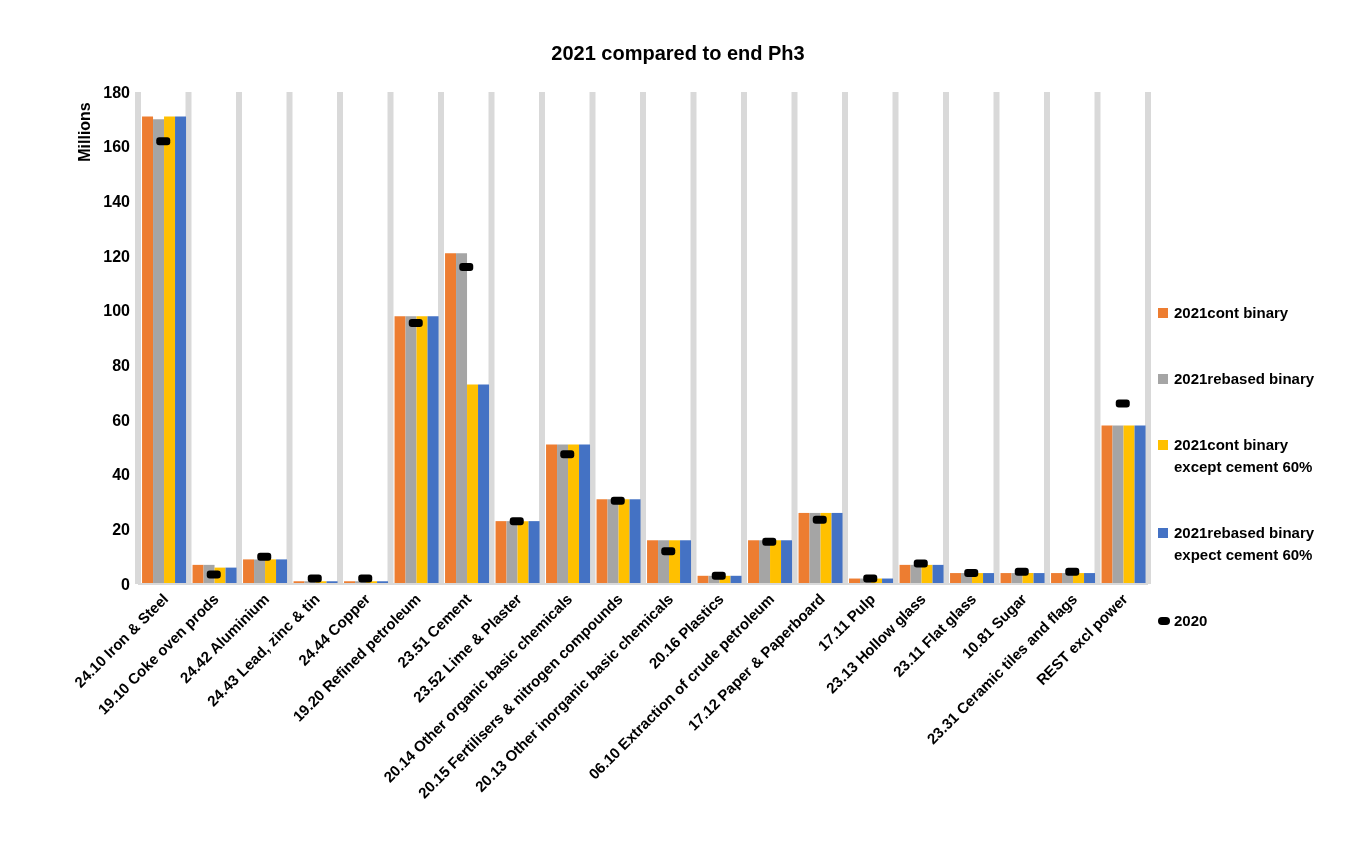  I want to click on y-tick-label: 140, so click(117, 202).